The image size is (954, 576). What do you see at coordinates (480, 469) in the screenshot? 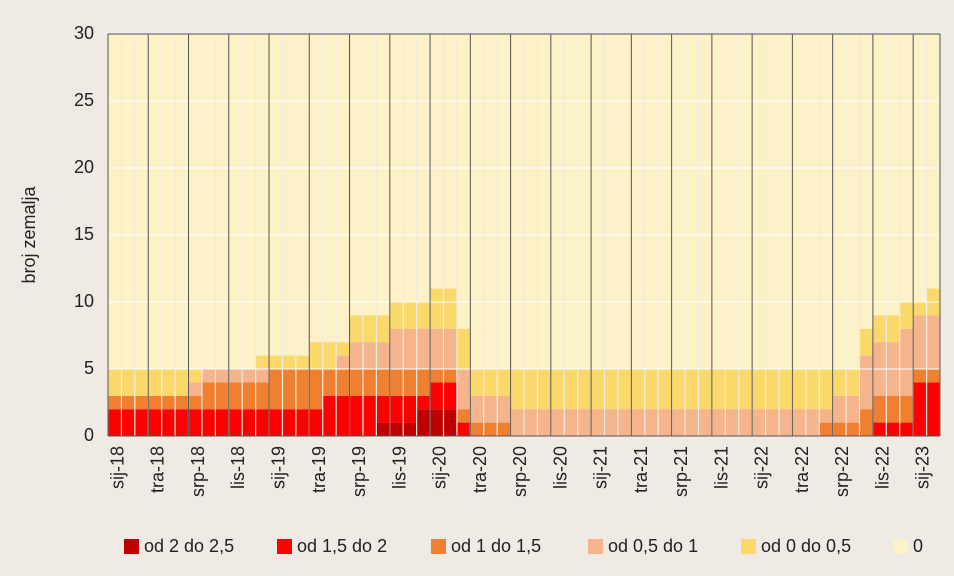
I see `x-tick-label: tra-20` at bounding box center [480, 469].